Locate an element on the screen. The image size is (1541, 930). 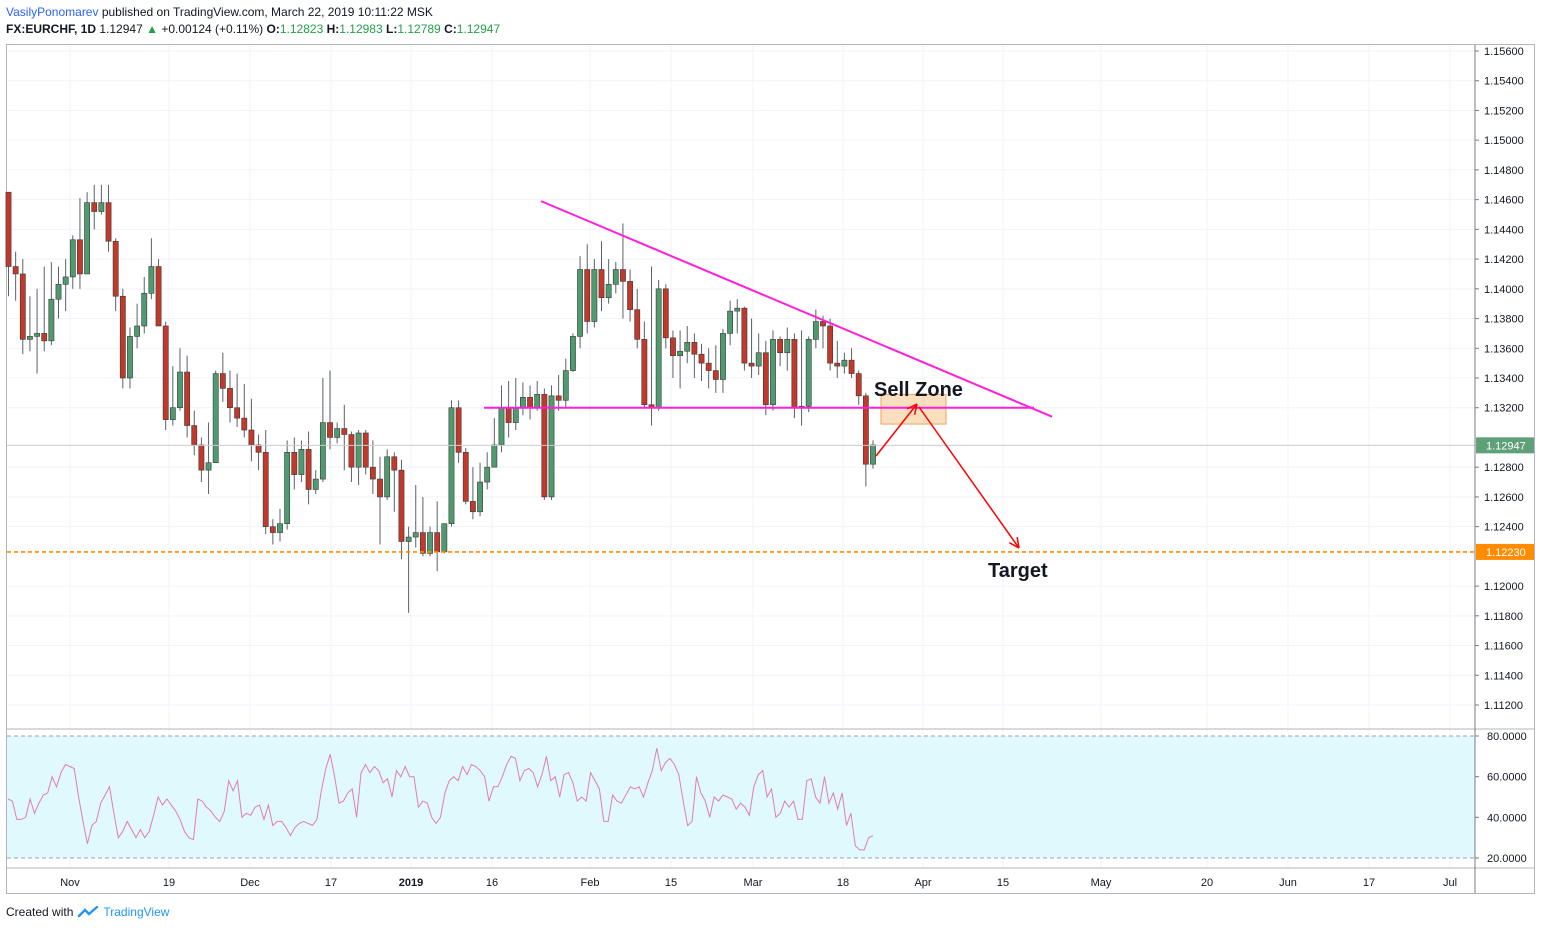
price-tick-label: 1.13400 is located at coordinates (1504, 379).